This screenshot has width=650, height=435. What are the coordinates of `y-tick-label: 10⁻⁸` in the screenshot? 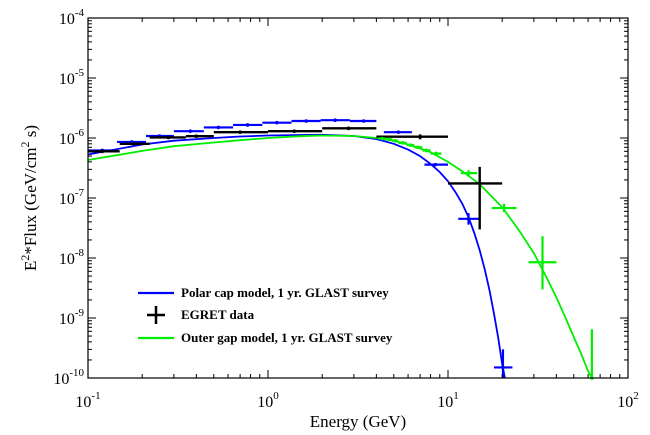 It's located at (72, 257).